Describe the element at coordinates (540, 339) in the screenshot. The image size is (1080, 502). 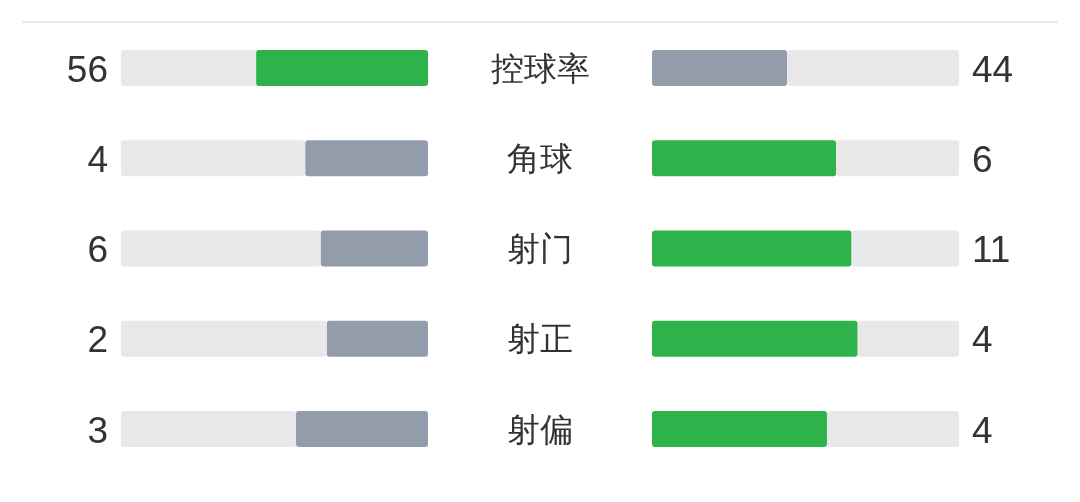
I see `y-tick-label: 射正` at that location.